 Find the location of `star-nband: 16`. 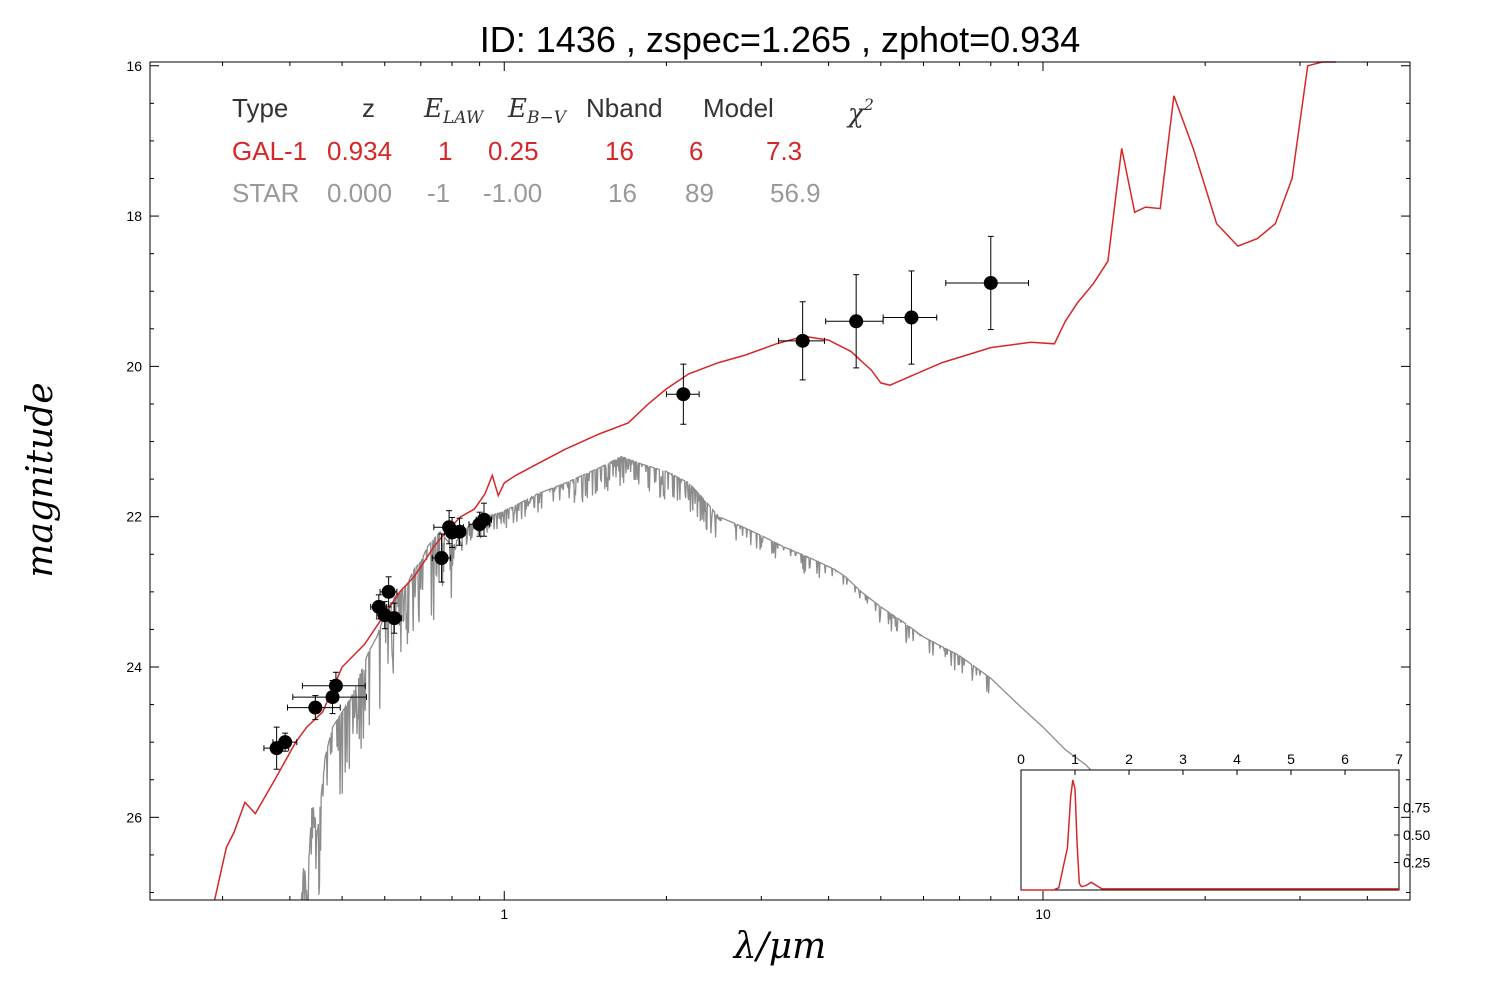

star-nband: 16 is located at coordinates (622, 193).